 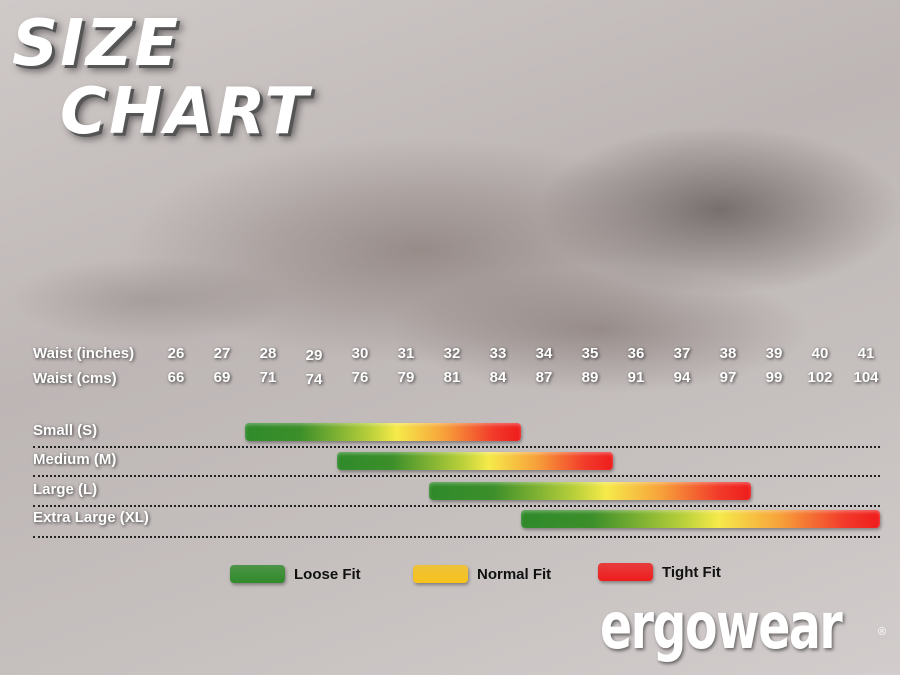 I want to click on tick-inches: 27, so click(x=222, y=353).